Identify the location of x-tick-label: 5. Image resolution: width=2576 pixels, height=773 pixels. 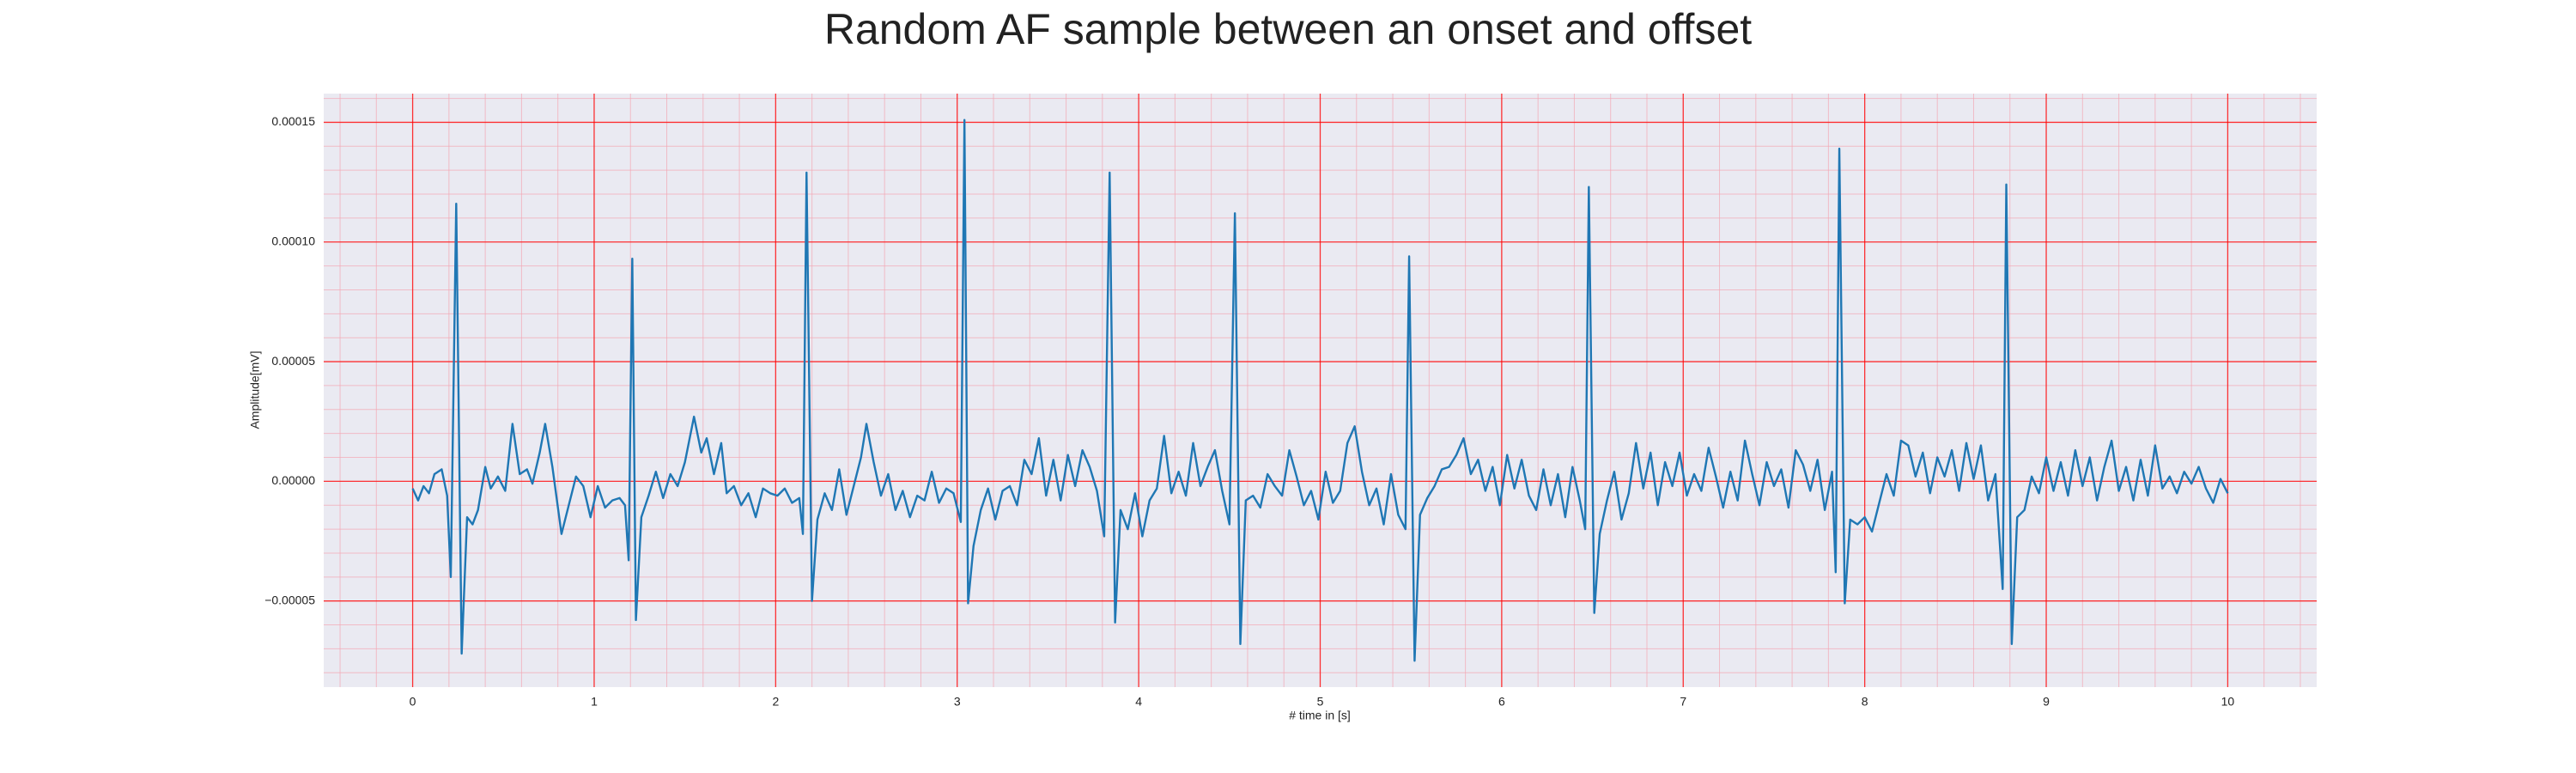
(1320, 702).